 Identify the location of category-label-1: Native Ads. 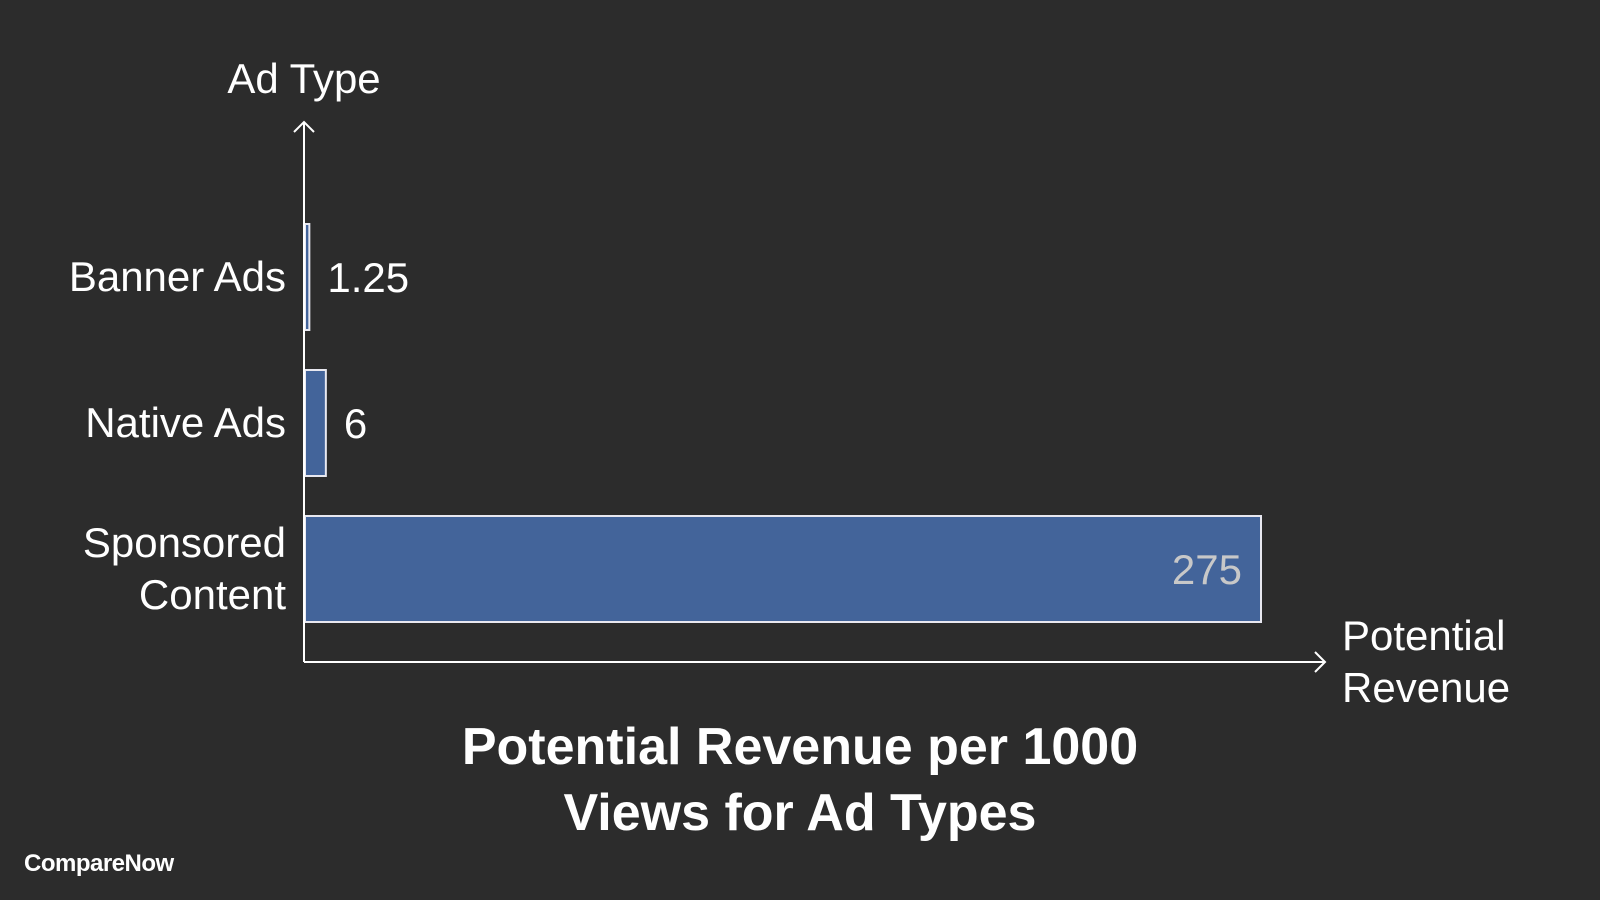
(185, 422).